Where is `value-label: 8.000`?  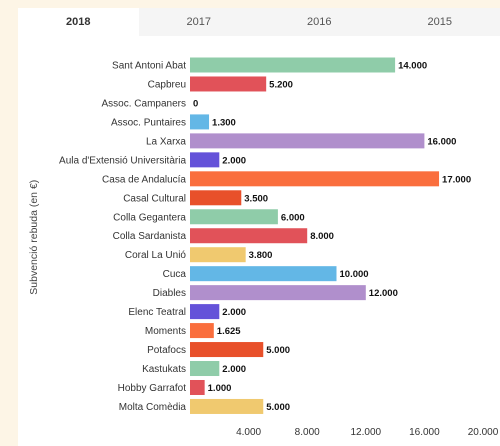
value-label: 8.000 is located at coordinates (322, 236).